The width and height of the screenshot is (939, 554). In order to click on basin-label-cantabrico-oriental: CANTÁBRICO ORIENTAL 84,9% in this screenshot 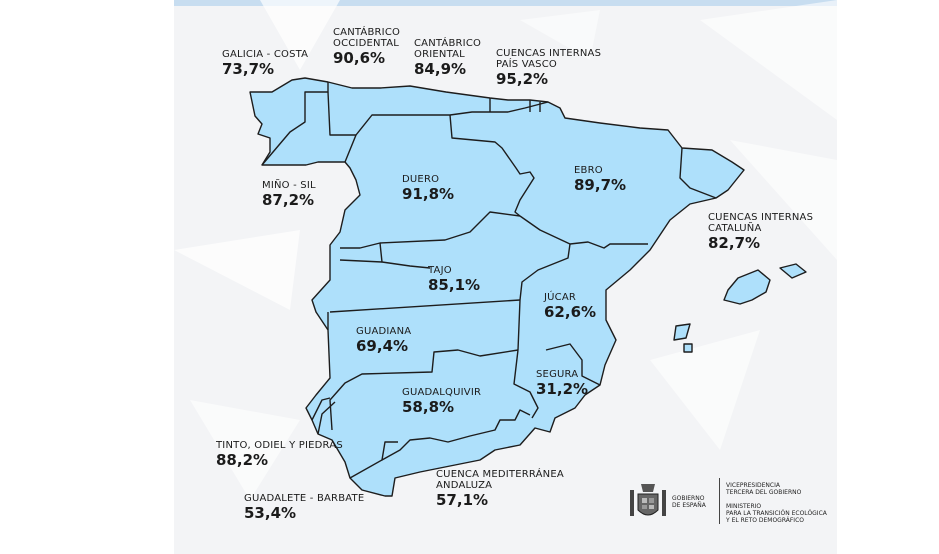, I will do `click(447, 58)`.